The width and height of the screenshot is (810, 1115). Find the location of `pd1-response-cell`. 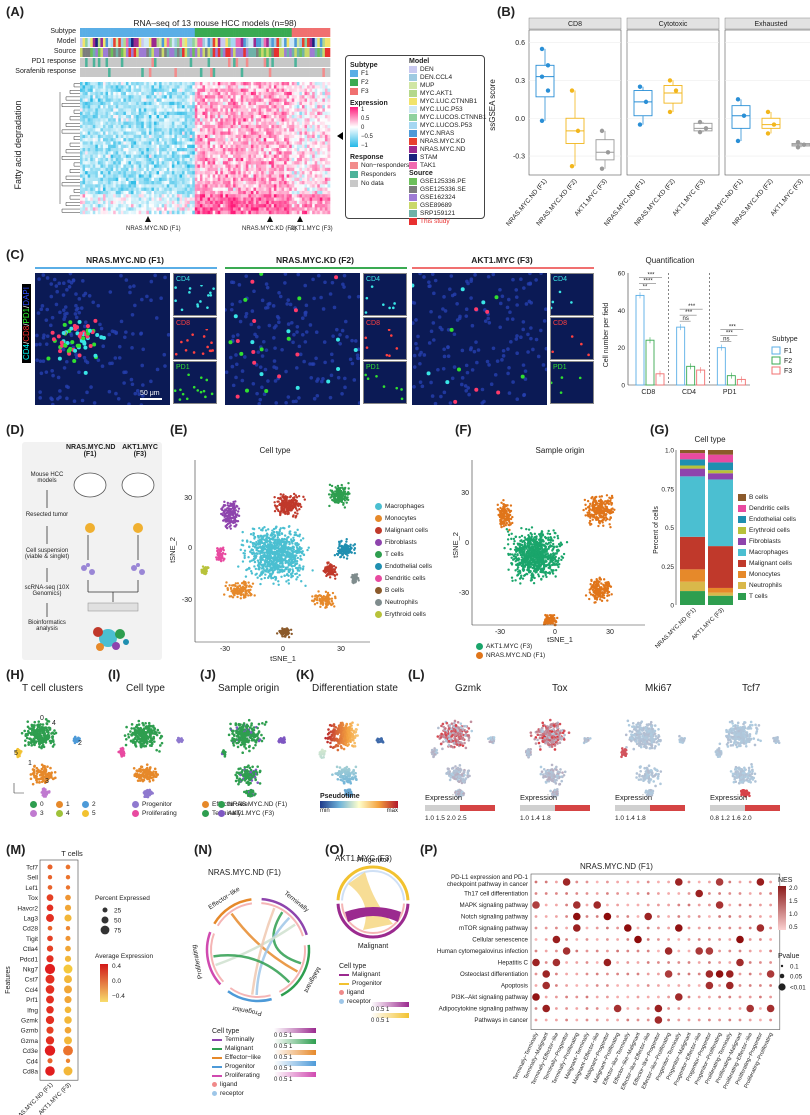

pd1-response-cell is located at coordinates (291, 62).